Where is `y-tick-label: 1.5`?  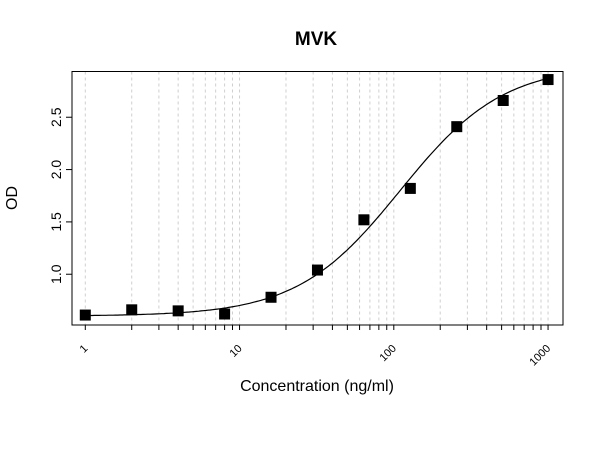 y-tick-label: 1.5 is located at coordinates (56, 222).